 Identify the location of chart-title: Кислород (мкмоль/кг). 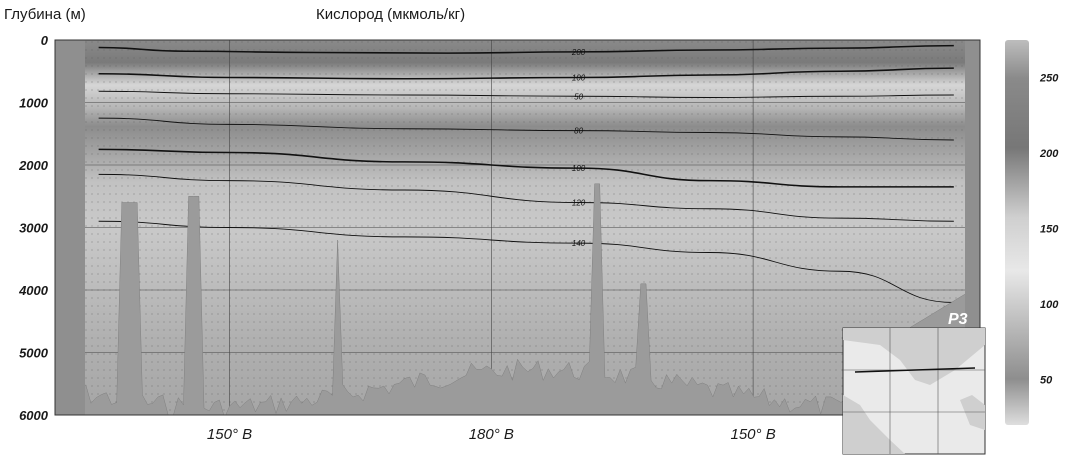
(391, 14).